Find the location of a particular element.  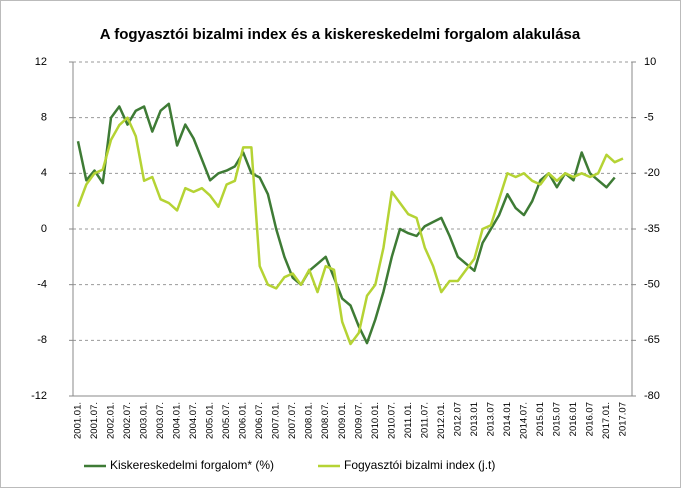

x-tick-label: 2003.01. is located at coordinates (144, 420).